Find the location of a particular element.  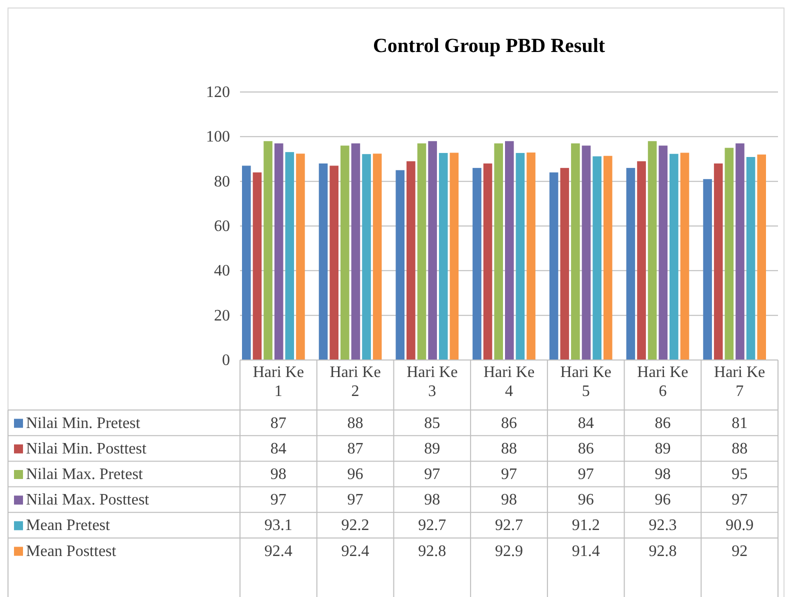

y-tick-label: 80 is located at coordinates (222, 181).